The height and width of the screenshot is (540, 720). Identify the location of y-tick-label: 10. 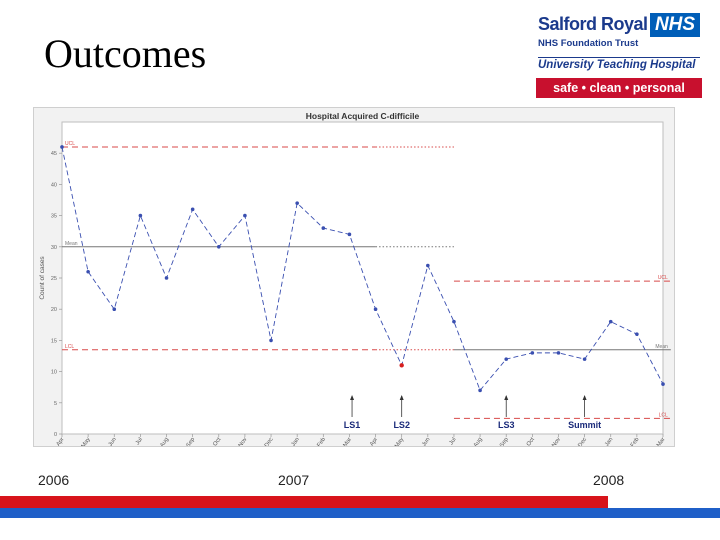
(54, 373).